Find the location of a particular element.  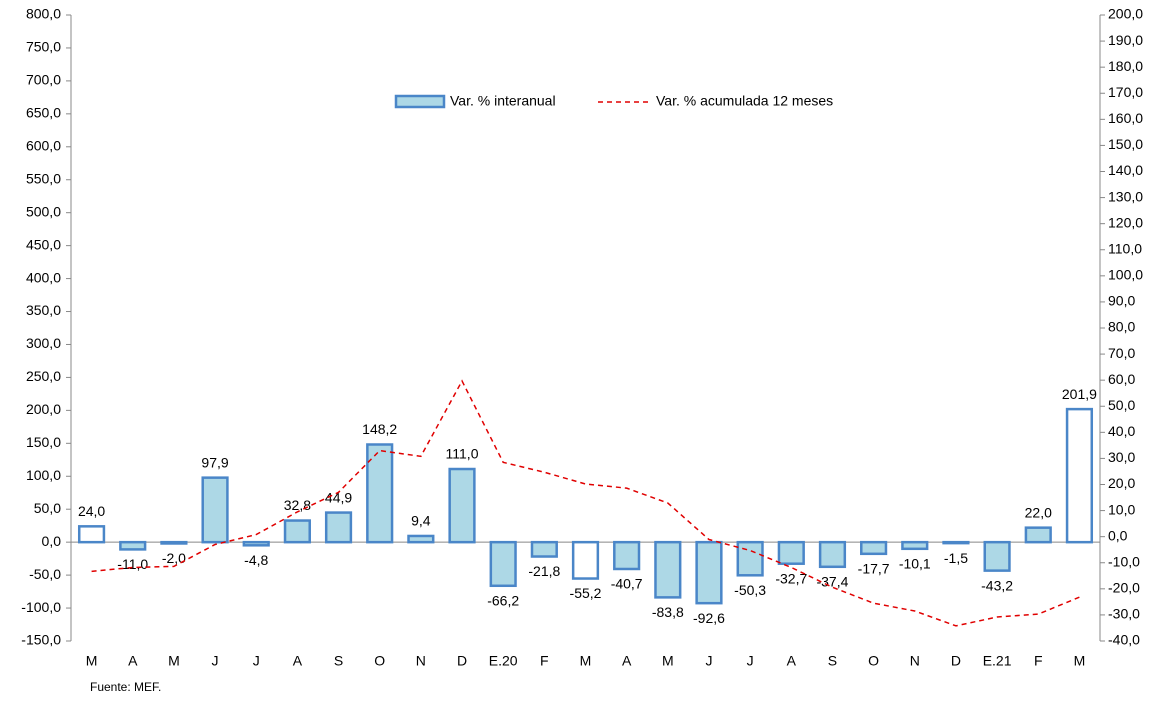

y2-tick-label: -10,0 is located at coordinates (1124, 561).